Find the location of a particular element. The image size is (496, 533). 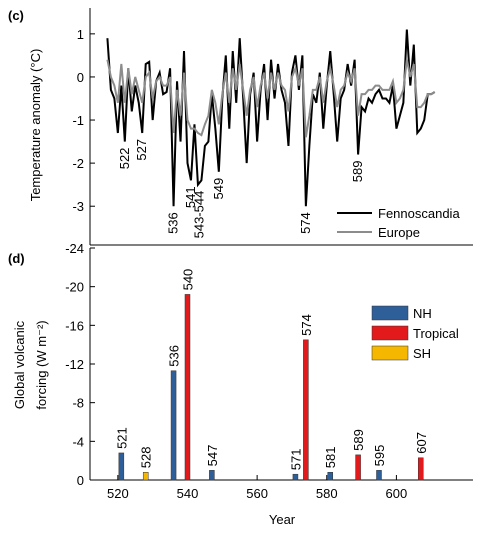

panel-label: (d) is located at coordinates (16, 258).